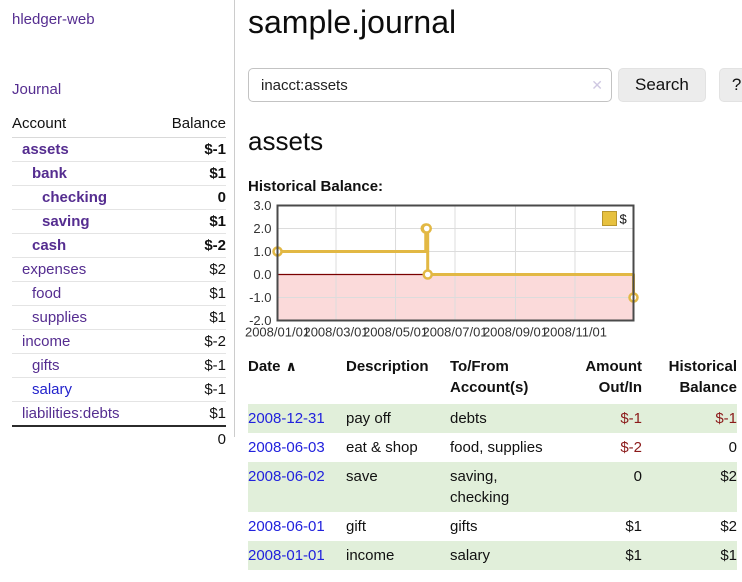 The width and height of the screenshot is (742, 582). What do you see at coordinates (234, 218) in the screenshot?
I see `sidebar-divider` at bounding box center [234, 218].